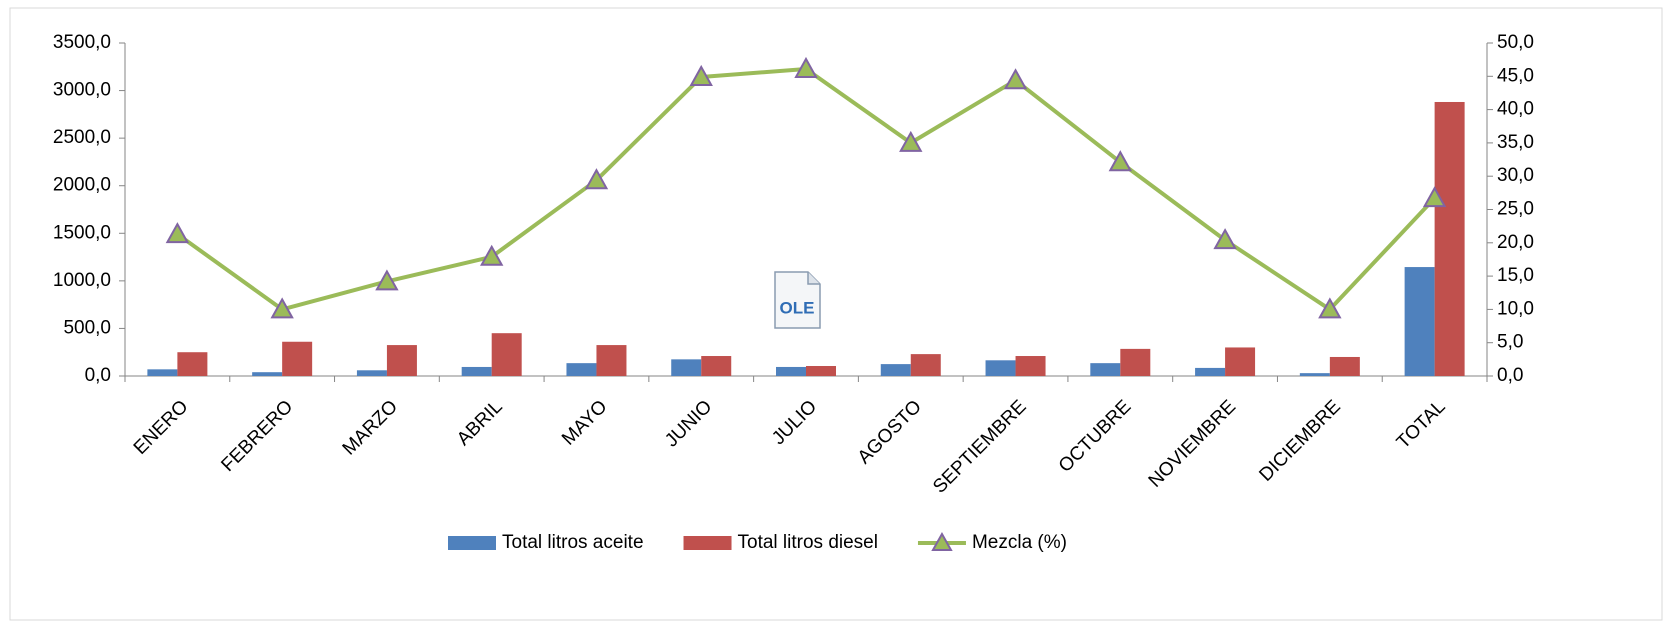 The height and width of the screenshot is (623, 1663). I want to click on y2-tick-label: 0,0, so click(1510, 375).